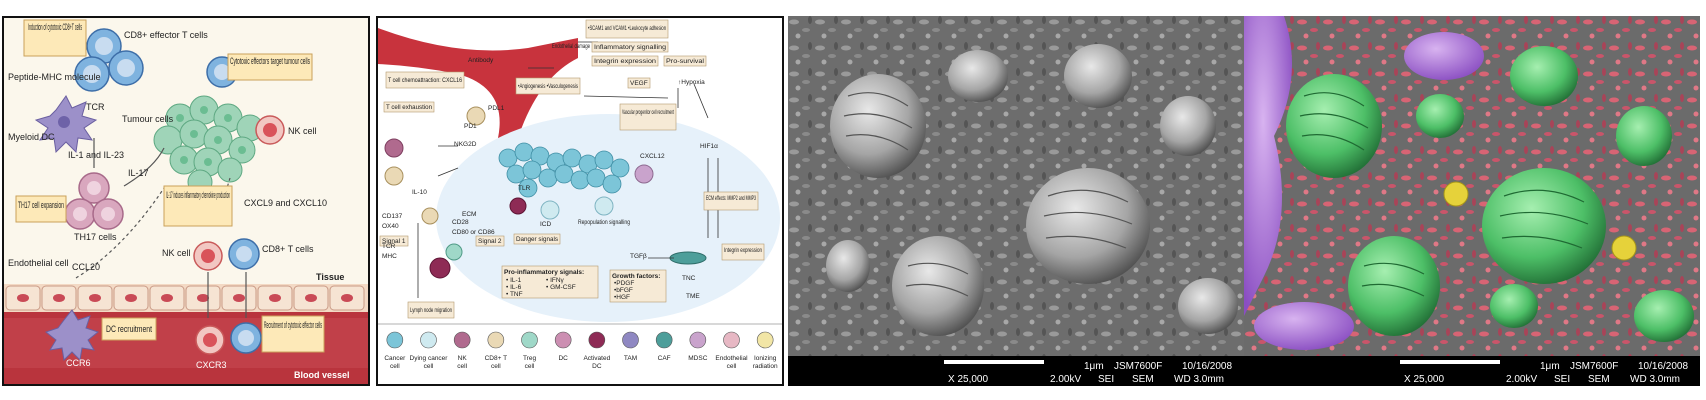 The image size is (1706, 400). What do you see at coordinates (148, 119) in the screenshot?
I see `label-tumour-cells: Tumour cells` at bounding box center [148, 119].